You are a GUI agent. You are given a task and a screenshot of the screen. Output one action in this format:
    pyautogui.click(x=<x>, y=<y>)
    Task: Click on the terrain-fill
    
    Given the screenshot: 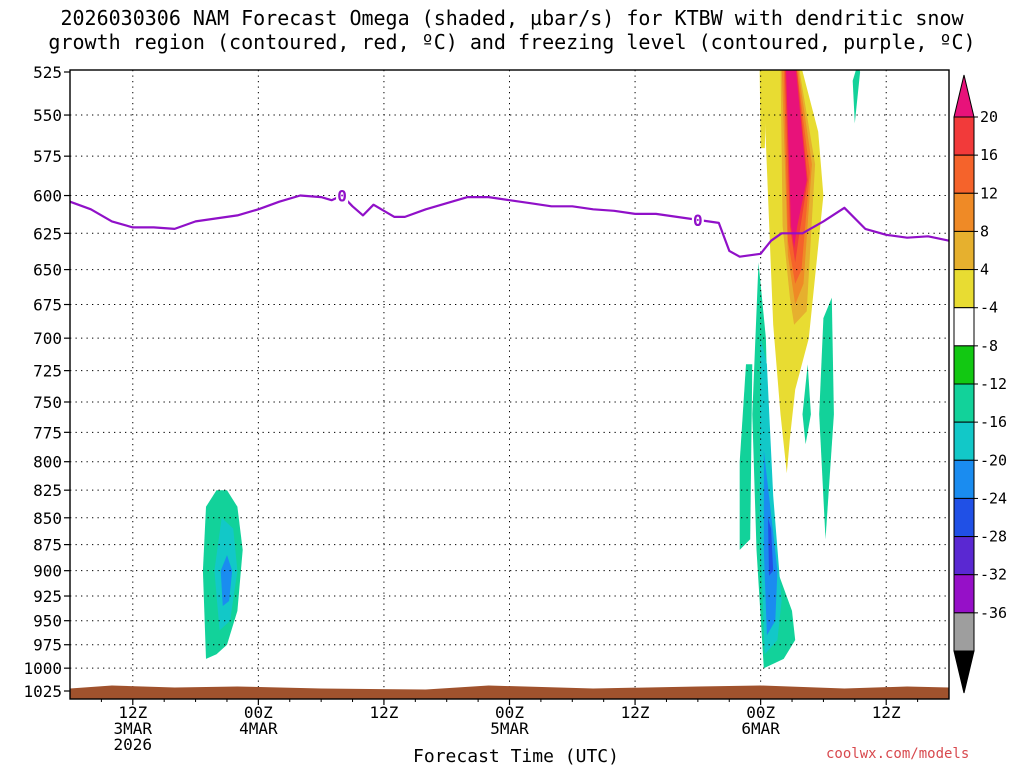 What is the action you would take?
    pyautogui.click(x=509, y=692)
    